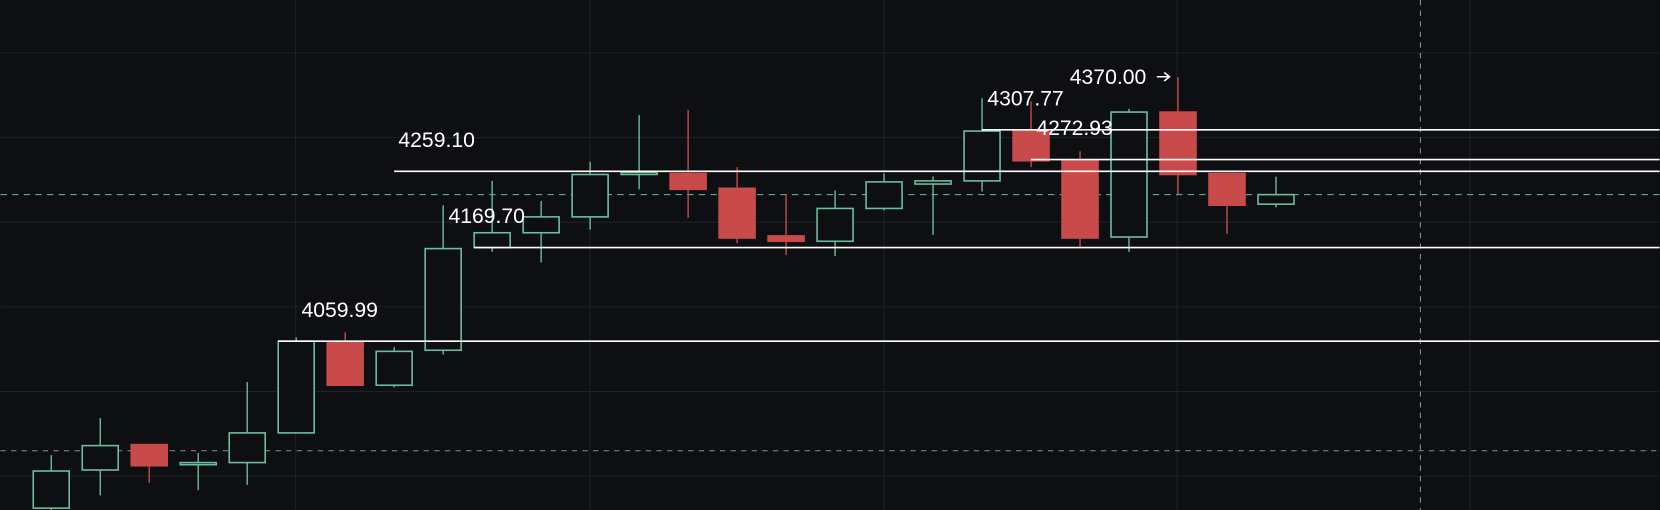  Describe the element at coordinates (1025, 98) in the screenshot. I see `level-label: 4307.77` at that location.